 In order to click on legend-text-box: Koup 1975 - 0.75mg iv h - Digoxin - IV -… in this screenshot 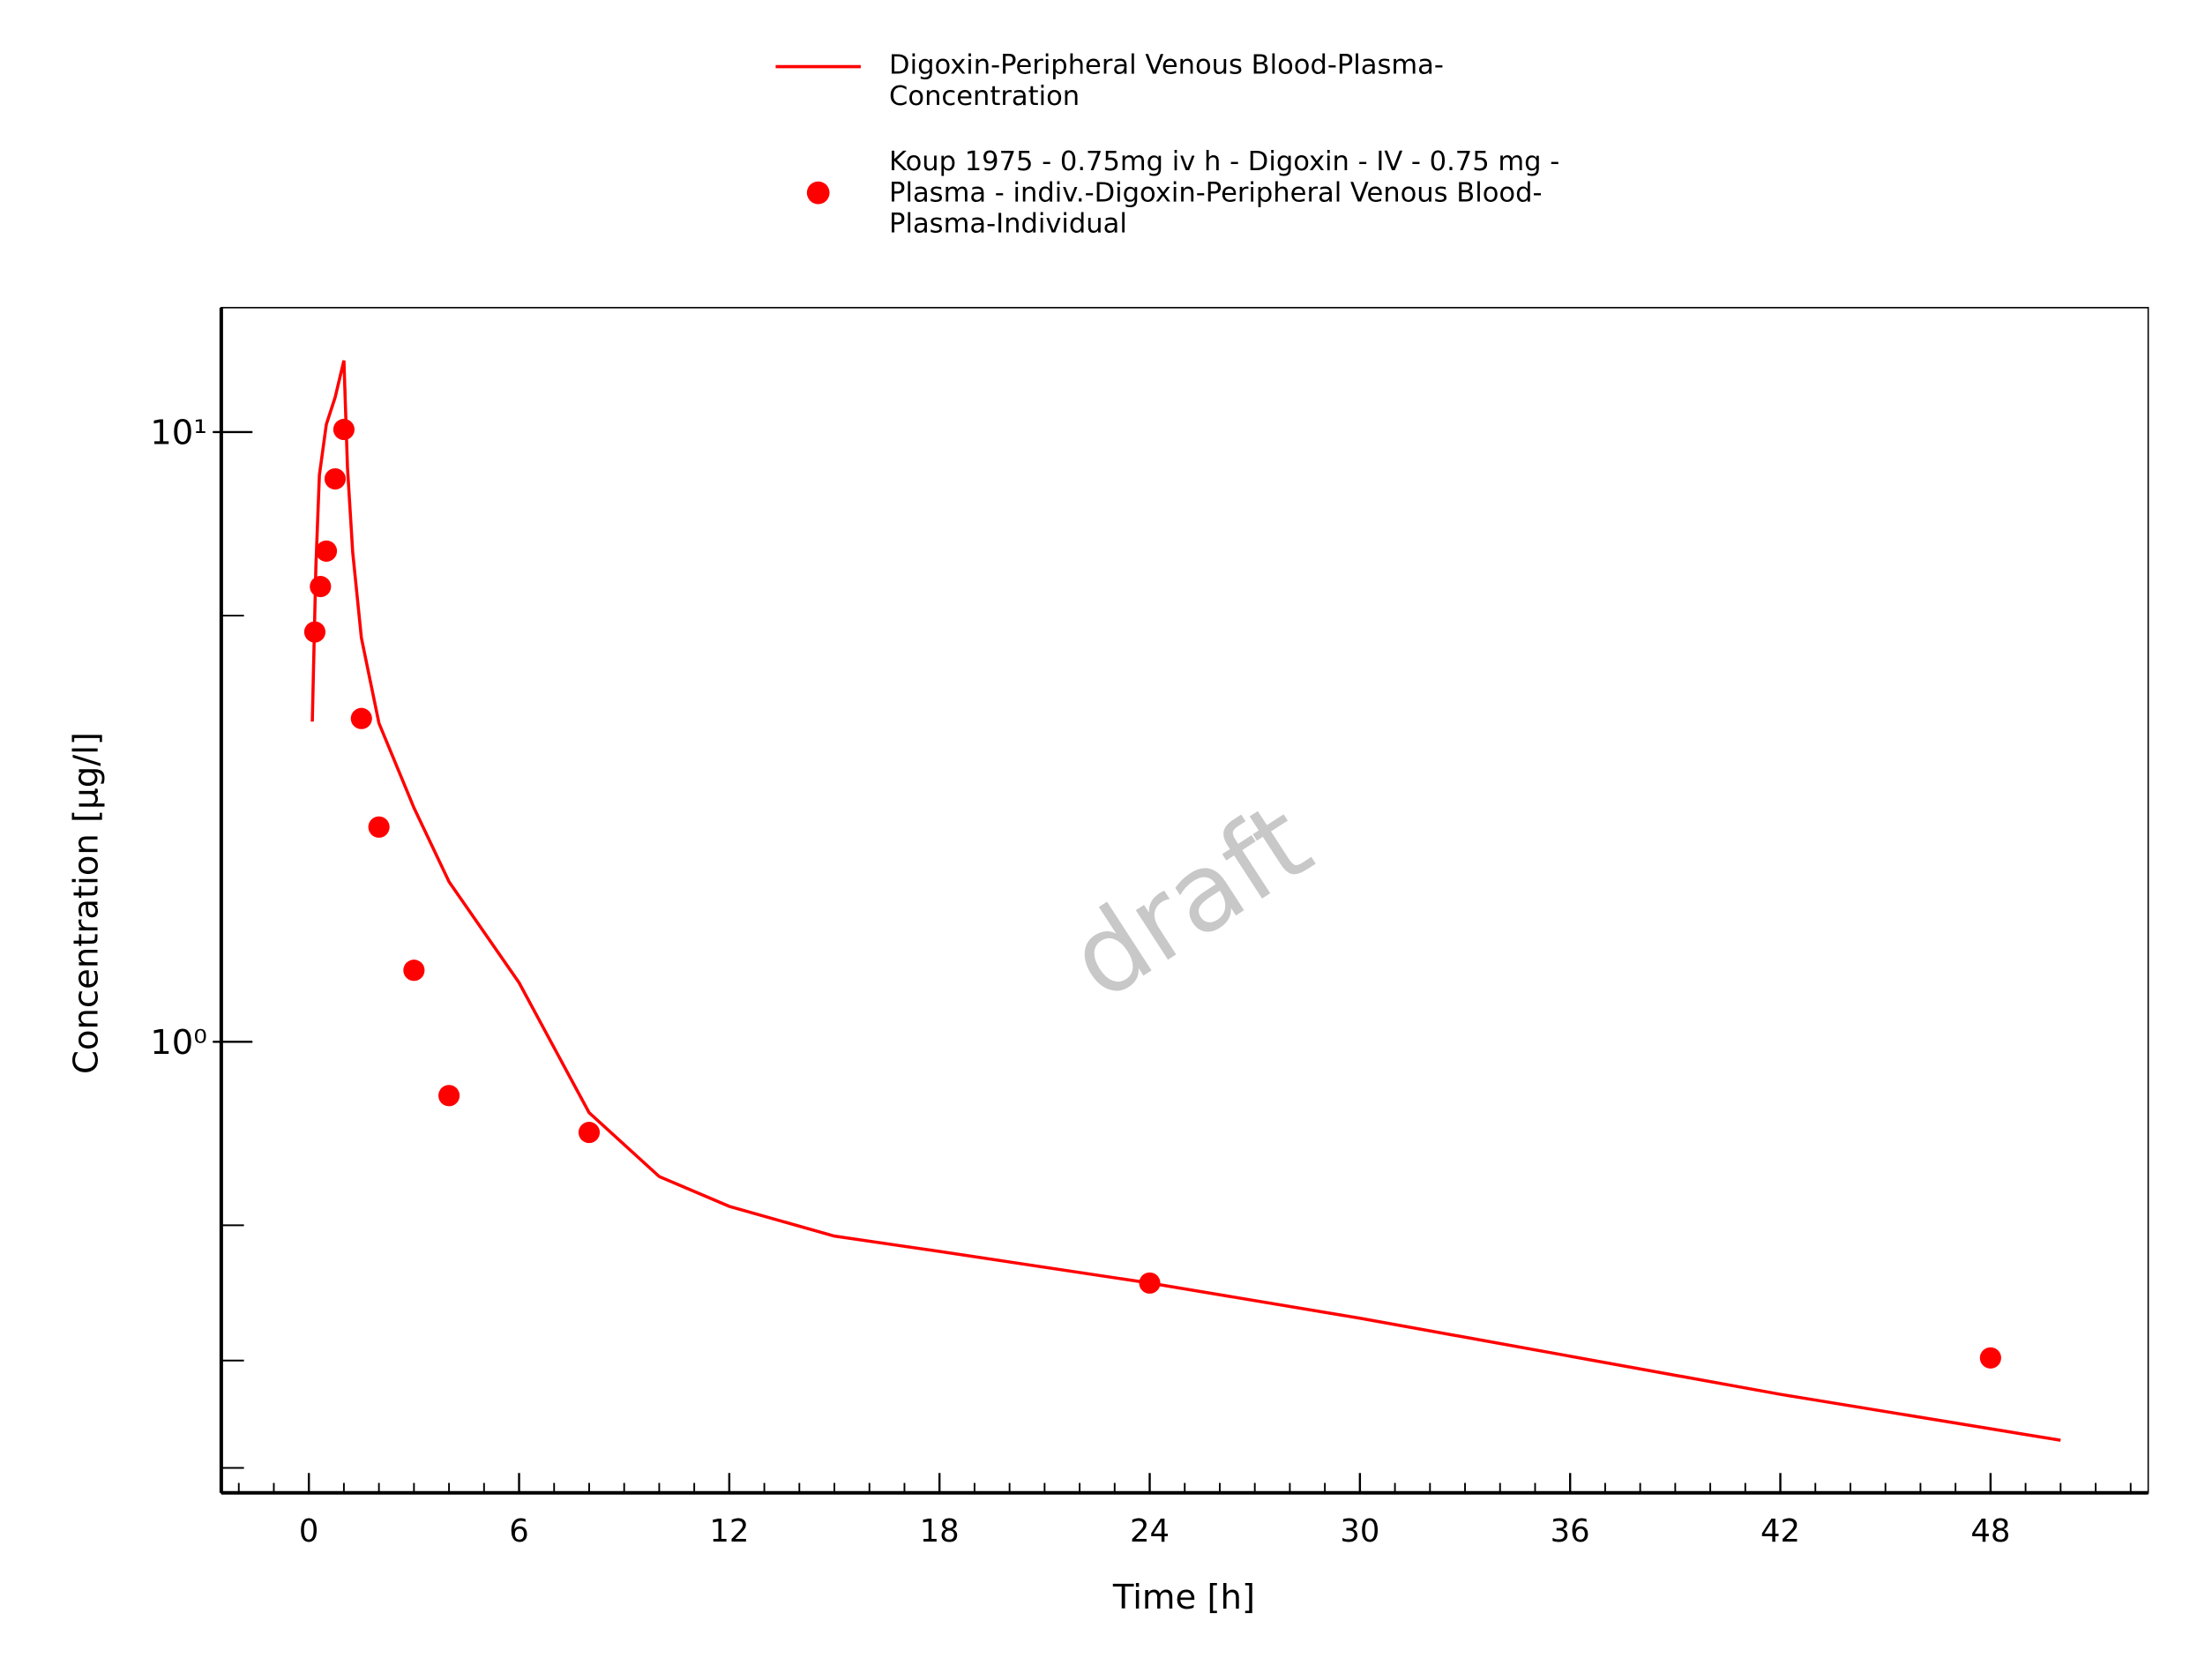, I will do `click(1224, 193)`.